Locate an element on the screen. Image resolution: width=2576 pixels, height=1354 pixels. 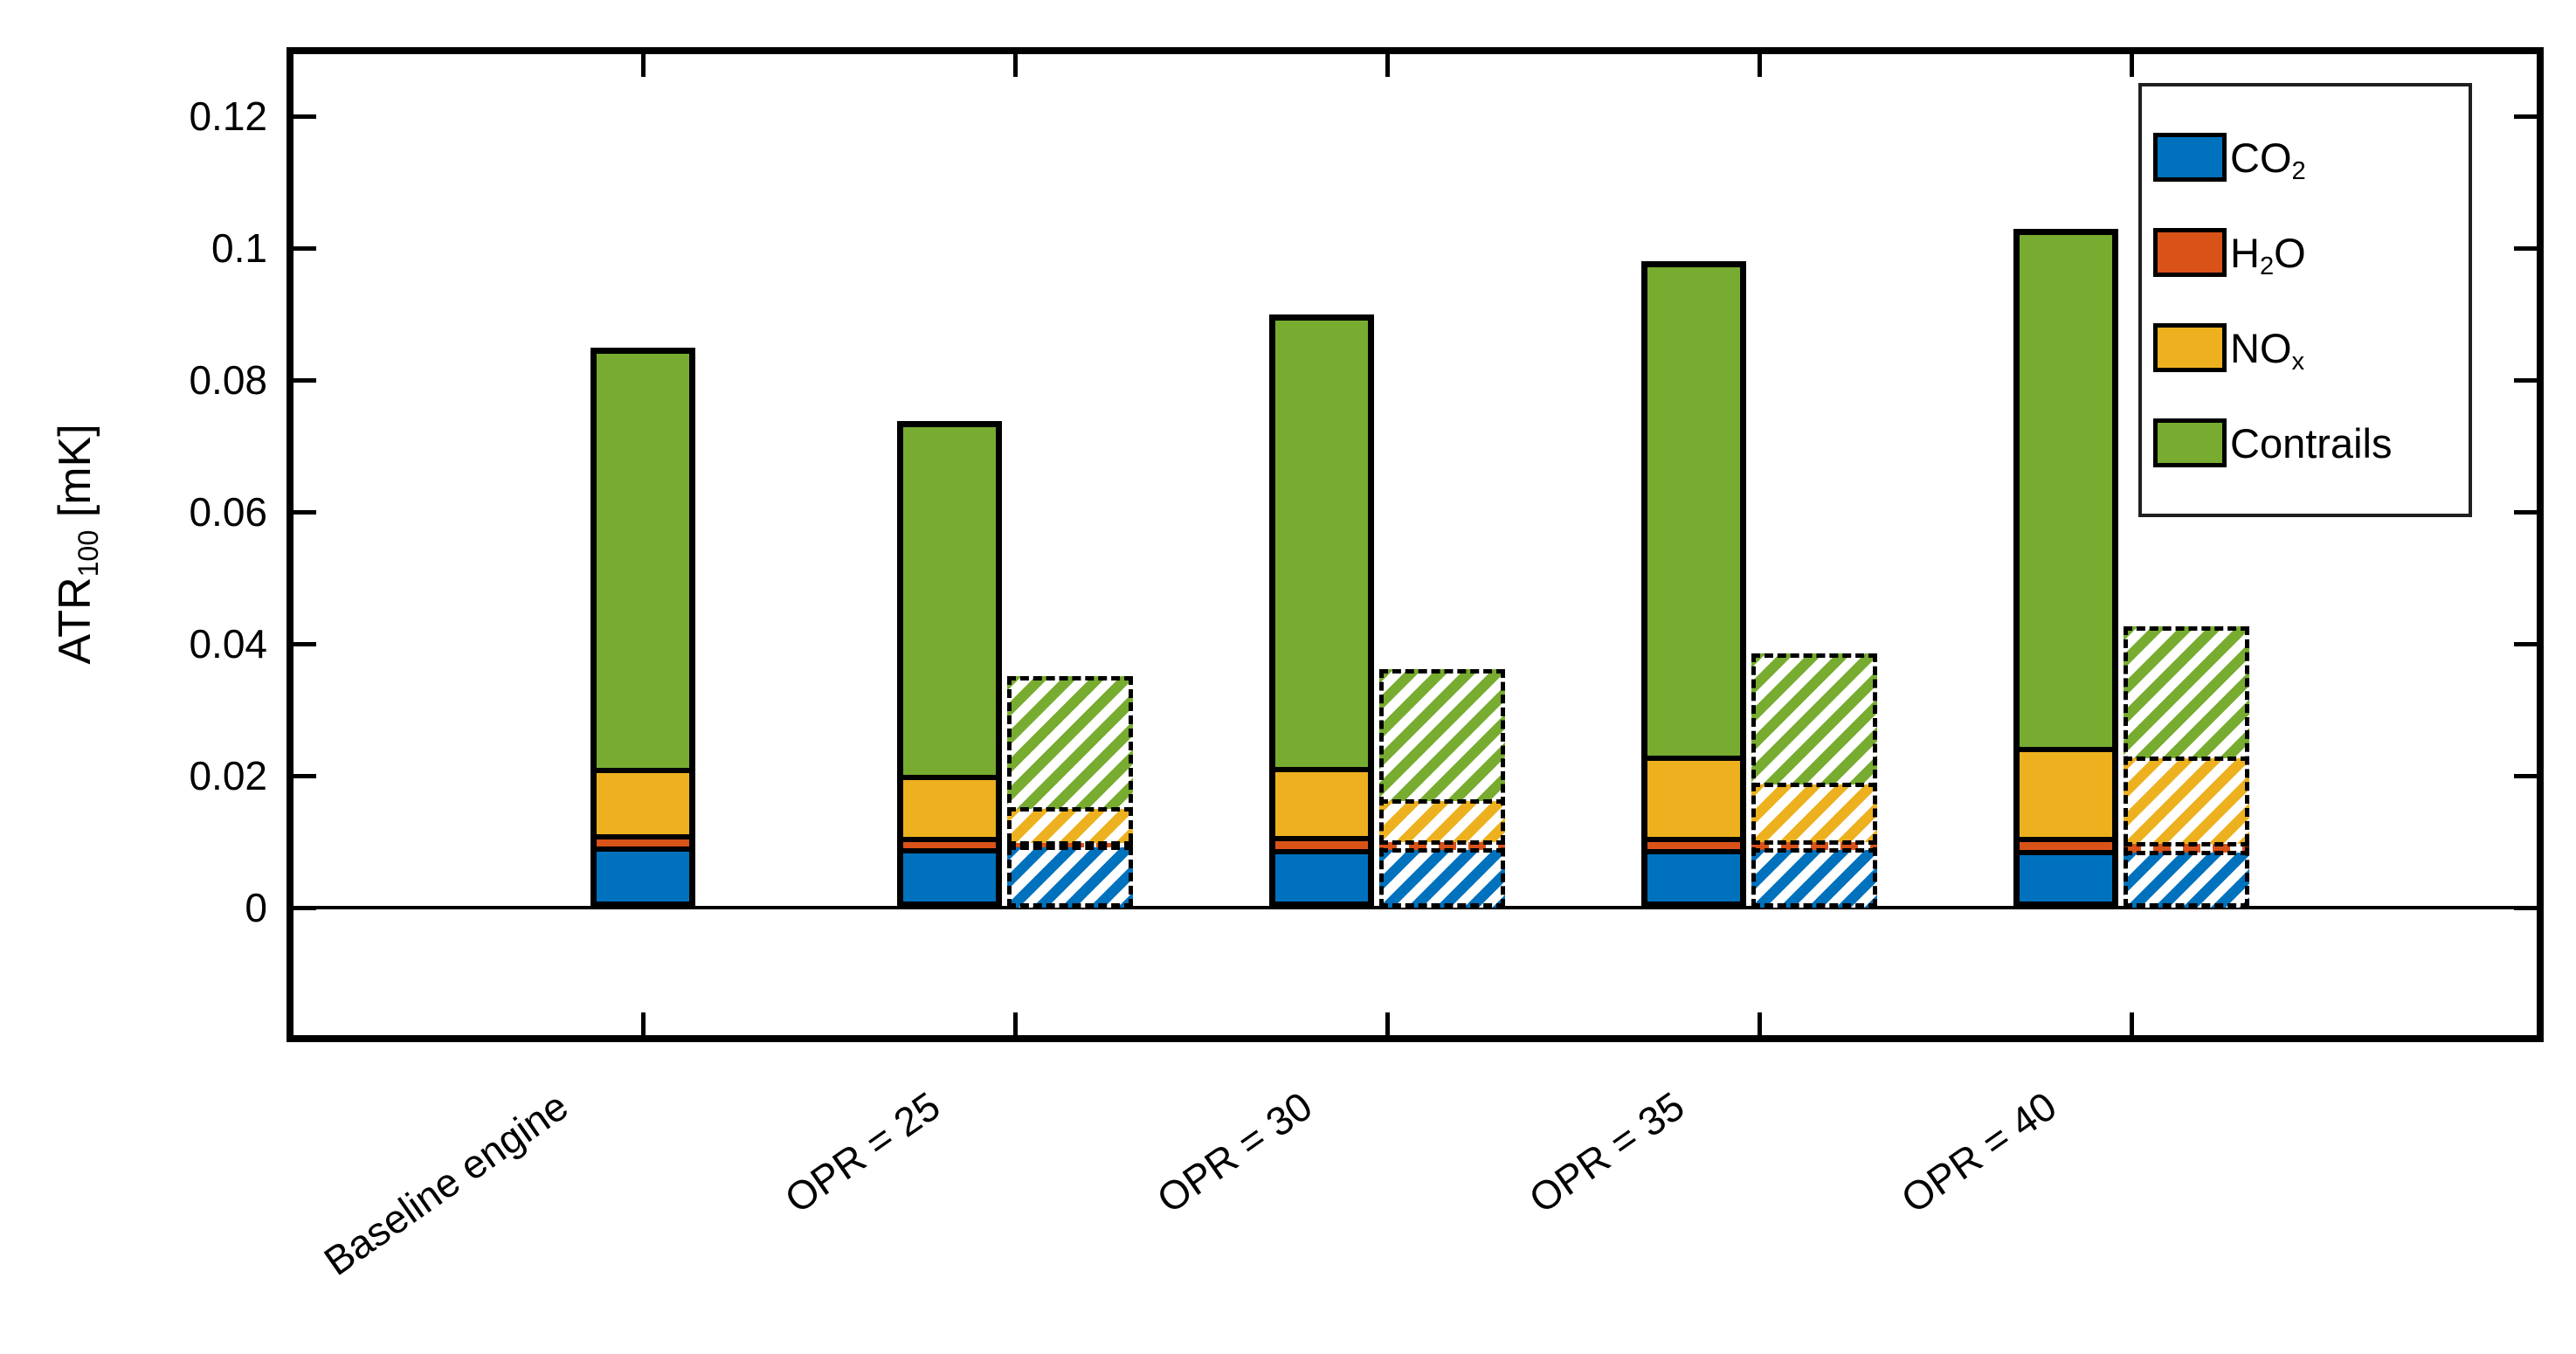
y-tick-label: 0.06 is located at coordinates (228, 512).